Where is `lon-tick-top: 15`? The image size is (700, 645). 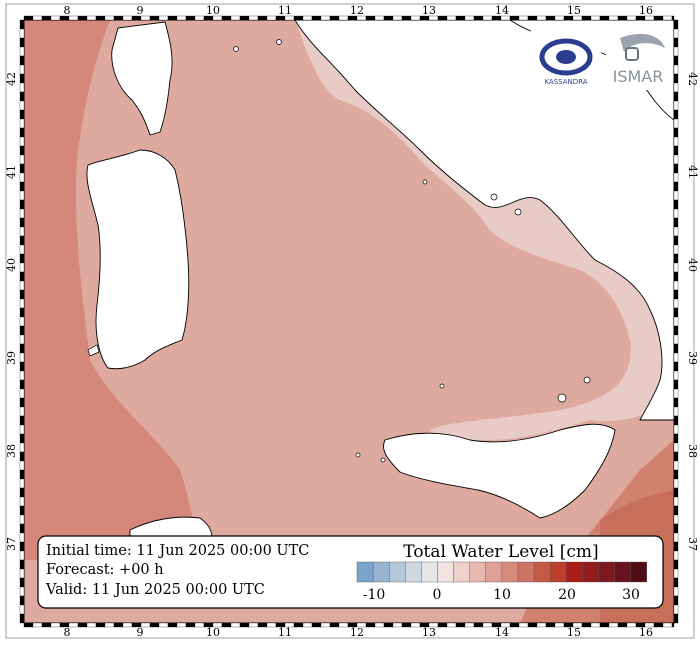
lon-tick-top: 15 is located at coordinates (574, 10).